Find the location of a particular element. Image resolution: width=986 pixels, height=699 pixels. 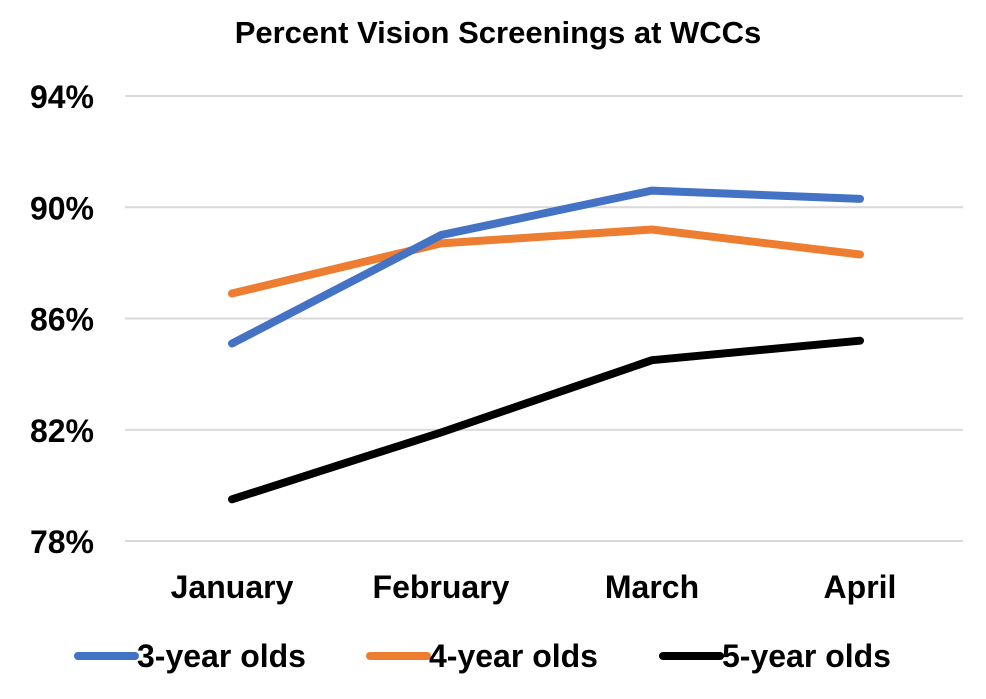

legend-label: 3-year olds is located at coordinates (221, 656).